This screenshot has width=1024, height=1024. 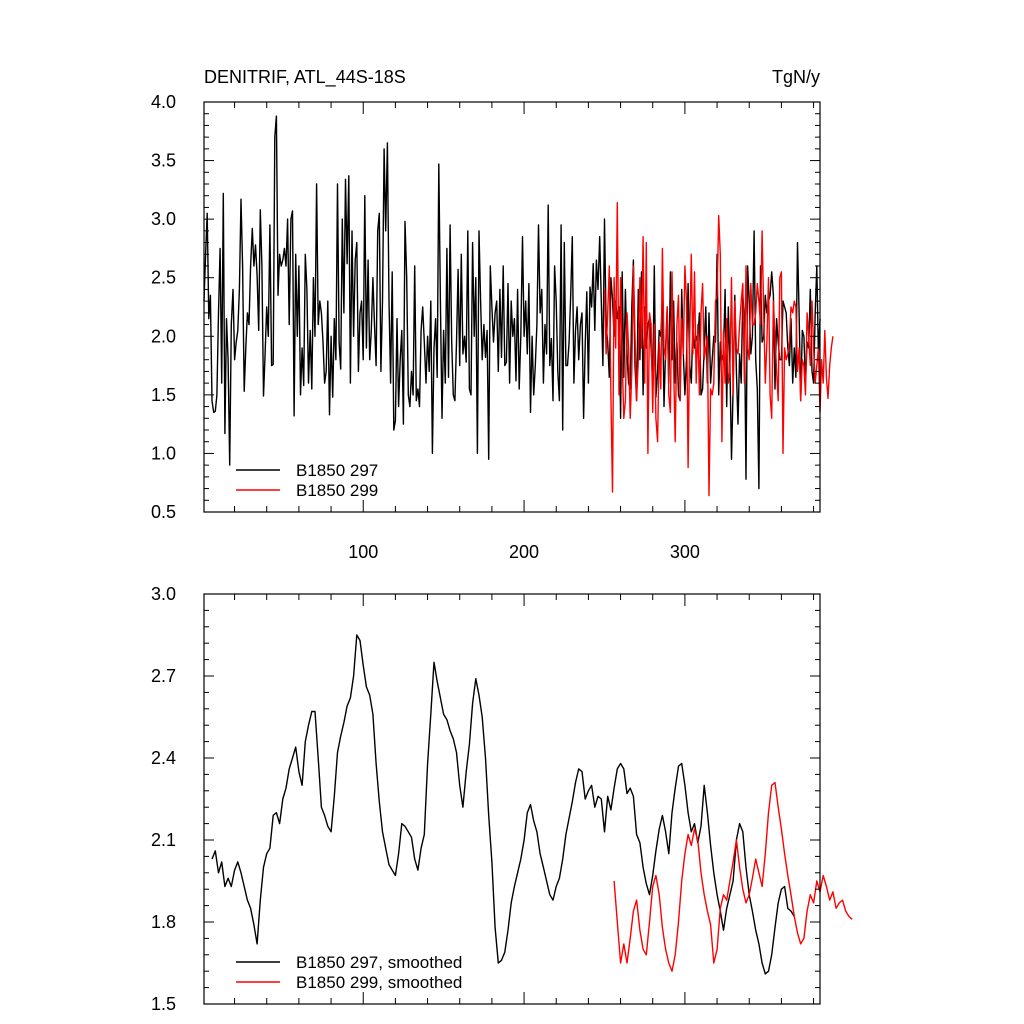 What do you see at coordinates (163, 453) in the screenshot?
I see `top-y-tick-label: 1.0` at bounding box center [163, 453].